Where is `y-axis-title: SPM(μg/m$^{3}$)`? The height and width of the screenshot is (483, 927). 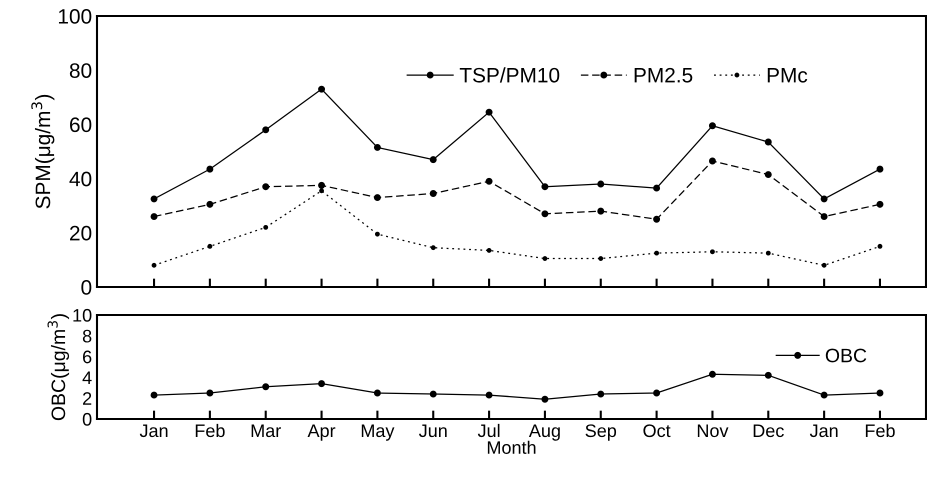
y-axis-title: SPM(μg/m$^{3}$) is located at coordinates (42, 151).